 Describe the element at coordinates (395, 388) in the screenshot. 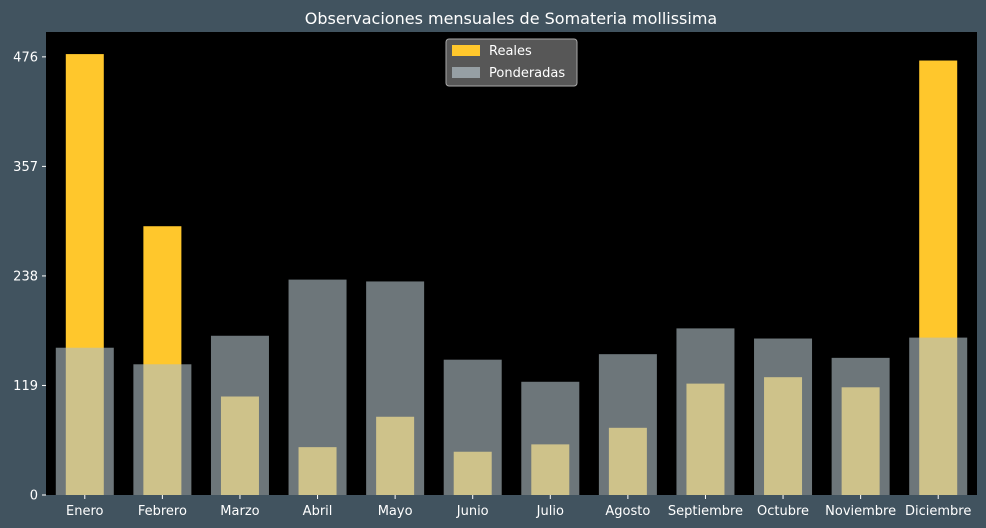

I see `bar-ponderadas-mayo` at that location.